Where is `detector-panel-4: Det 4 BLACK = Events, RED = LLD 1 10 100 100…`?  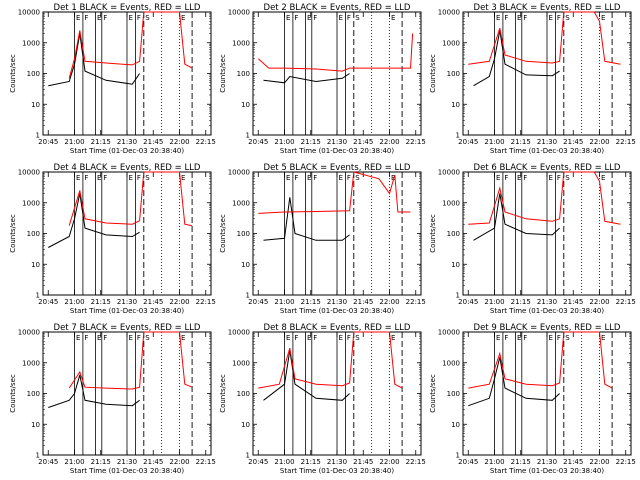 detector-panel-4: Det 4 BLACK = Events, RED = LLD 1 10 100 100… is located at coordinates (112, 239).